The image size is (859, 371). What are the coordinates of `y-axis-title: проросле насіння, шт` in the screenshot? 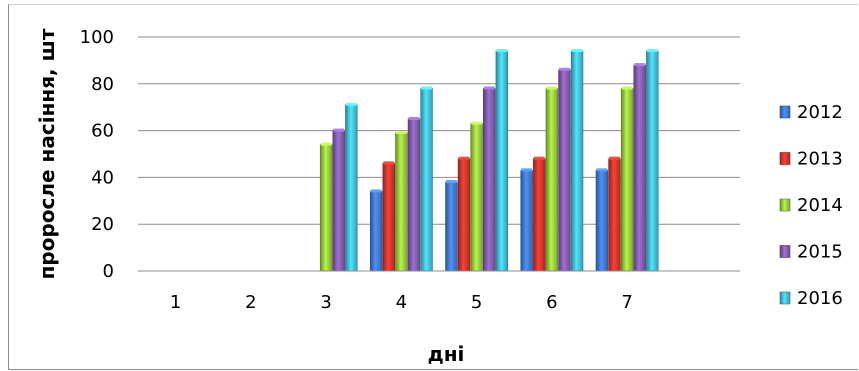 It's located at (47, 153).